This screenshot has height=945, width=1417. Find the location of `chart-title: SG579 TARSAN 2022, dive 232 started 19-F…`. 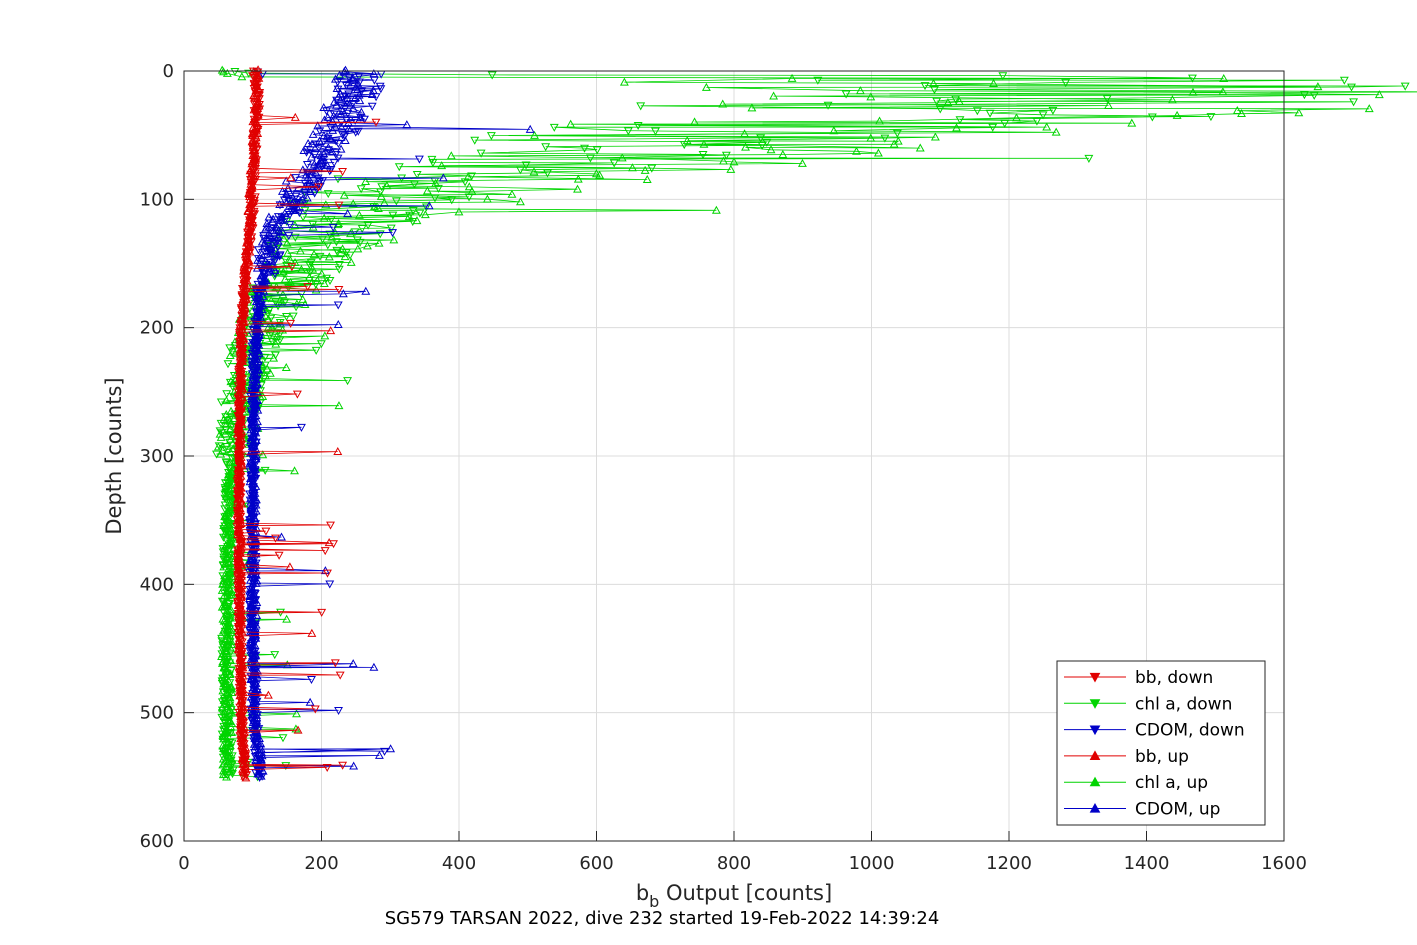

chart-title: SG579 TARSAN 2022, dive 232 started 19-F… is located at coordinates (662, 918).